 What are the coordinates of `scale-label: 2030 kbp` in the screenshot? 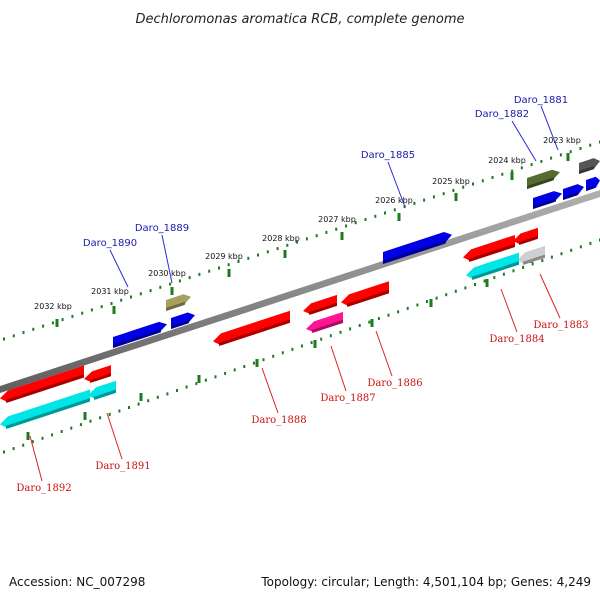 It's located at (167, 273).